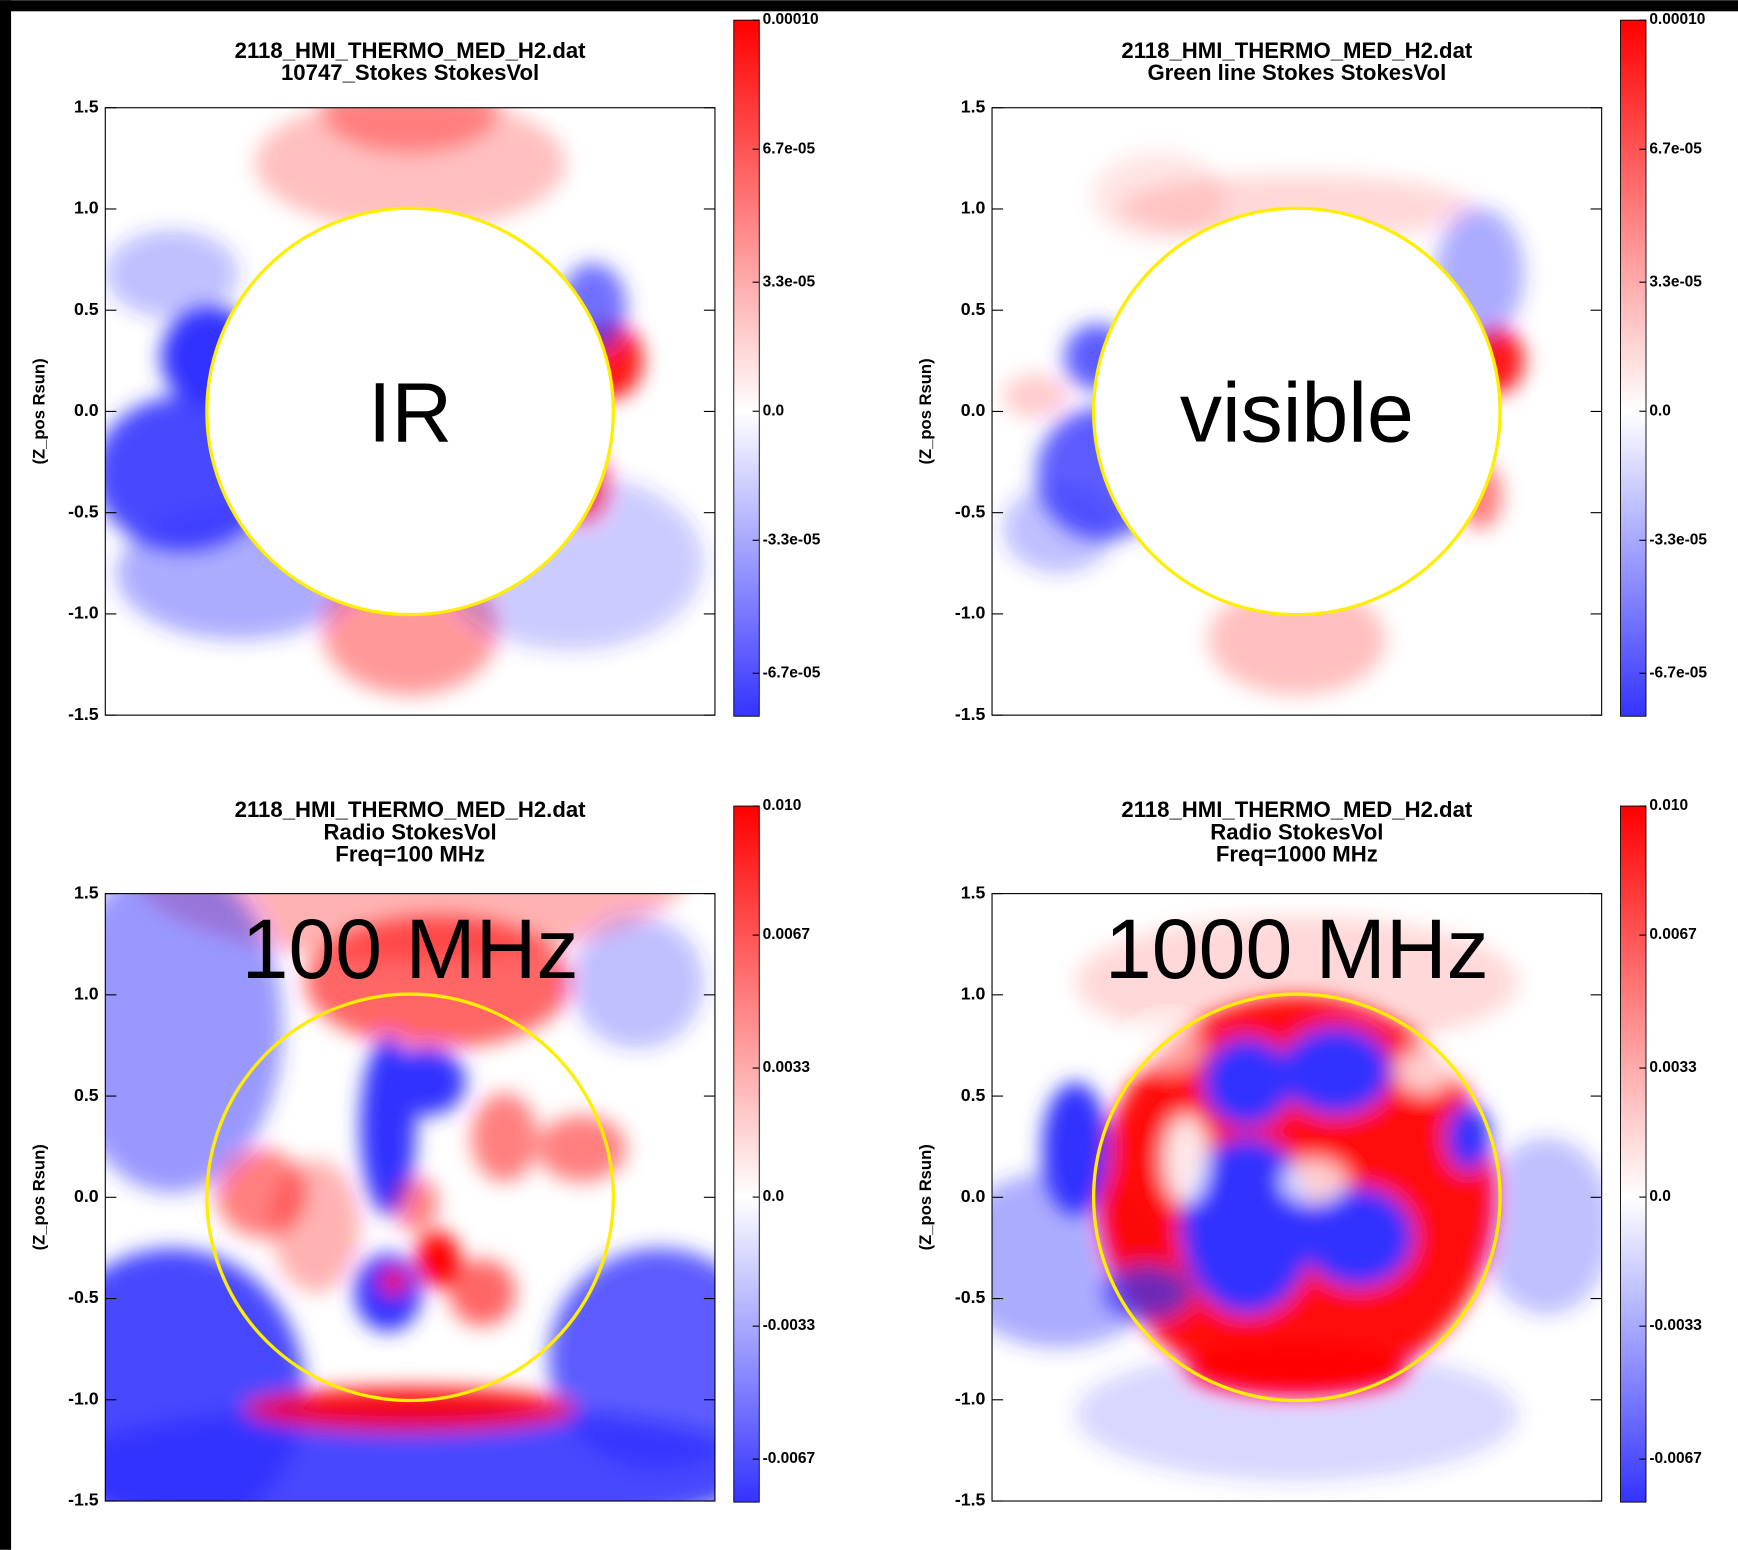  What do you see at coordinates (410, 853) in the screenshot?
I see `chart-title: Freq=100 MHz` at bounding box center [410, 853].